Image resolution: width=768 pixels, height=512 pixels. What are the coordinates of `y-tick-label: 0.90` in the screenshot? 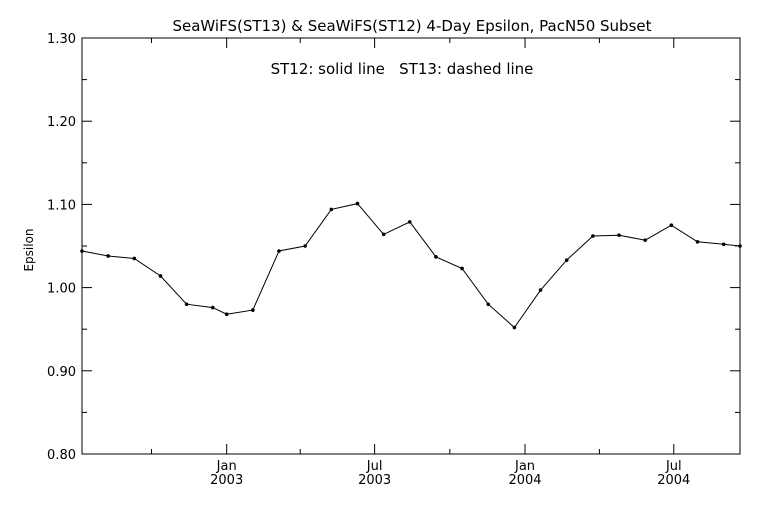 It's located at (61, 372).